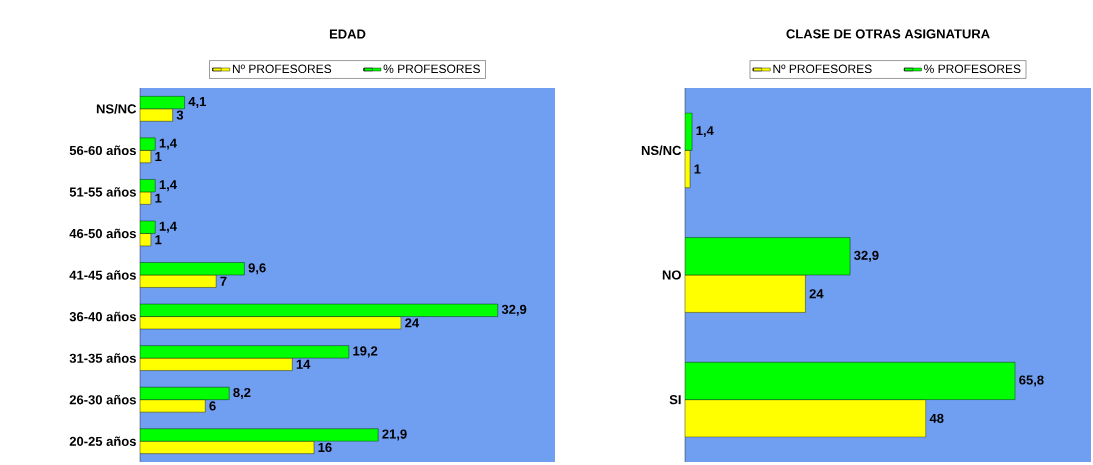  Describe the element at coordinates (671, 275) in the screenshot. I see `y-tick-label: NO` at that location.